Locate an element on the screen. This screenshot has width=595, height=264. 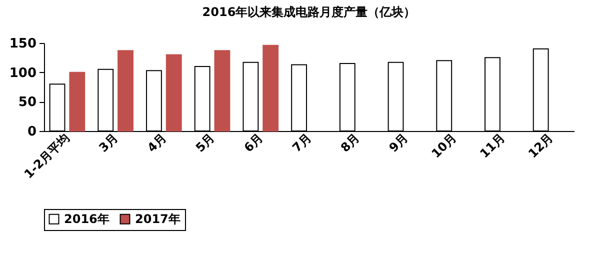
x-tick-label: 12月 is located at coordinates (541, 145).